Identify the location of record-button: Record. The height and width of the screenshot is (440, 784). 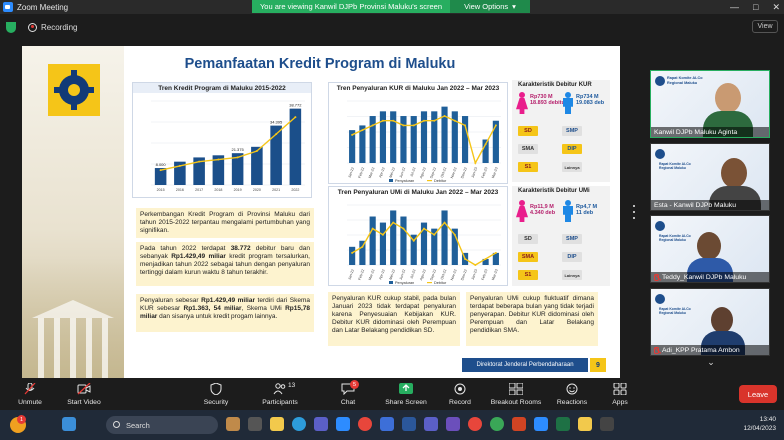
(460, 395).